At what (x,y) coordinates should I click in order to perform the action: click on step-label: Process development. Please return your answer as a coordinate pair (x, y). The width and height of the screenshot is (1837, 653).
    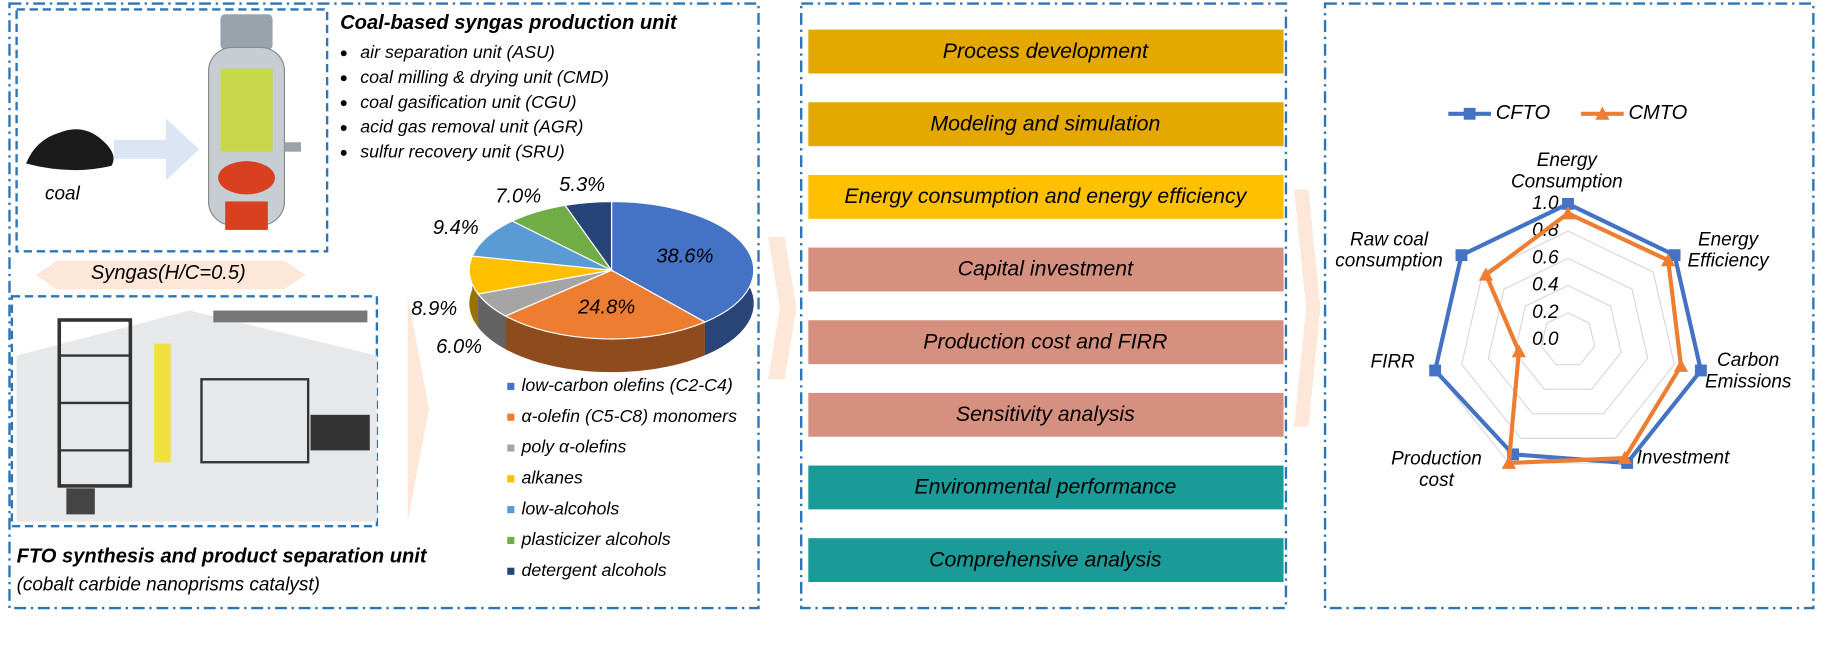
    Looking at the image, I should click on (1046, 51).